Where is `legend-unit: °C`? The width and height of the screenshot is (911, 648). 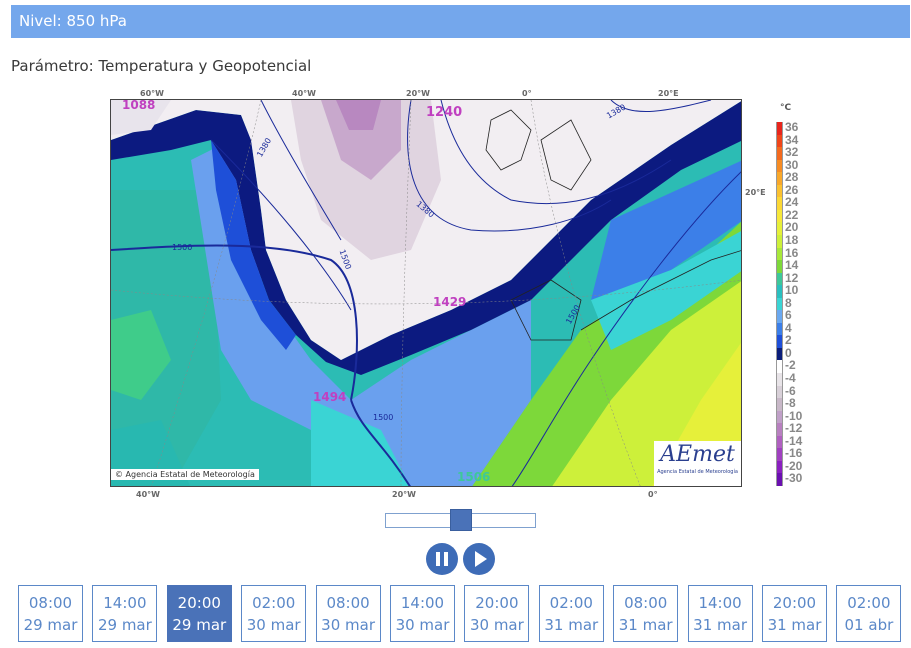 legend-unit: °C is located at coordinates (786, 108).